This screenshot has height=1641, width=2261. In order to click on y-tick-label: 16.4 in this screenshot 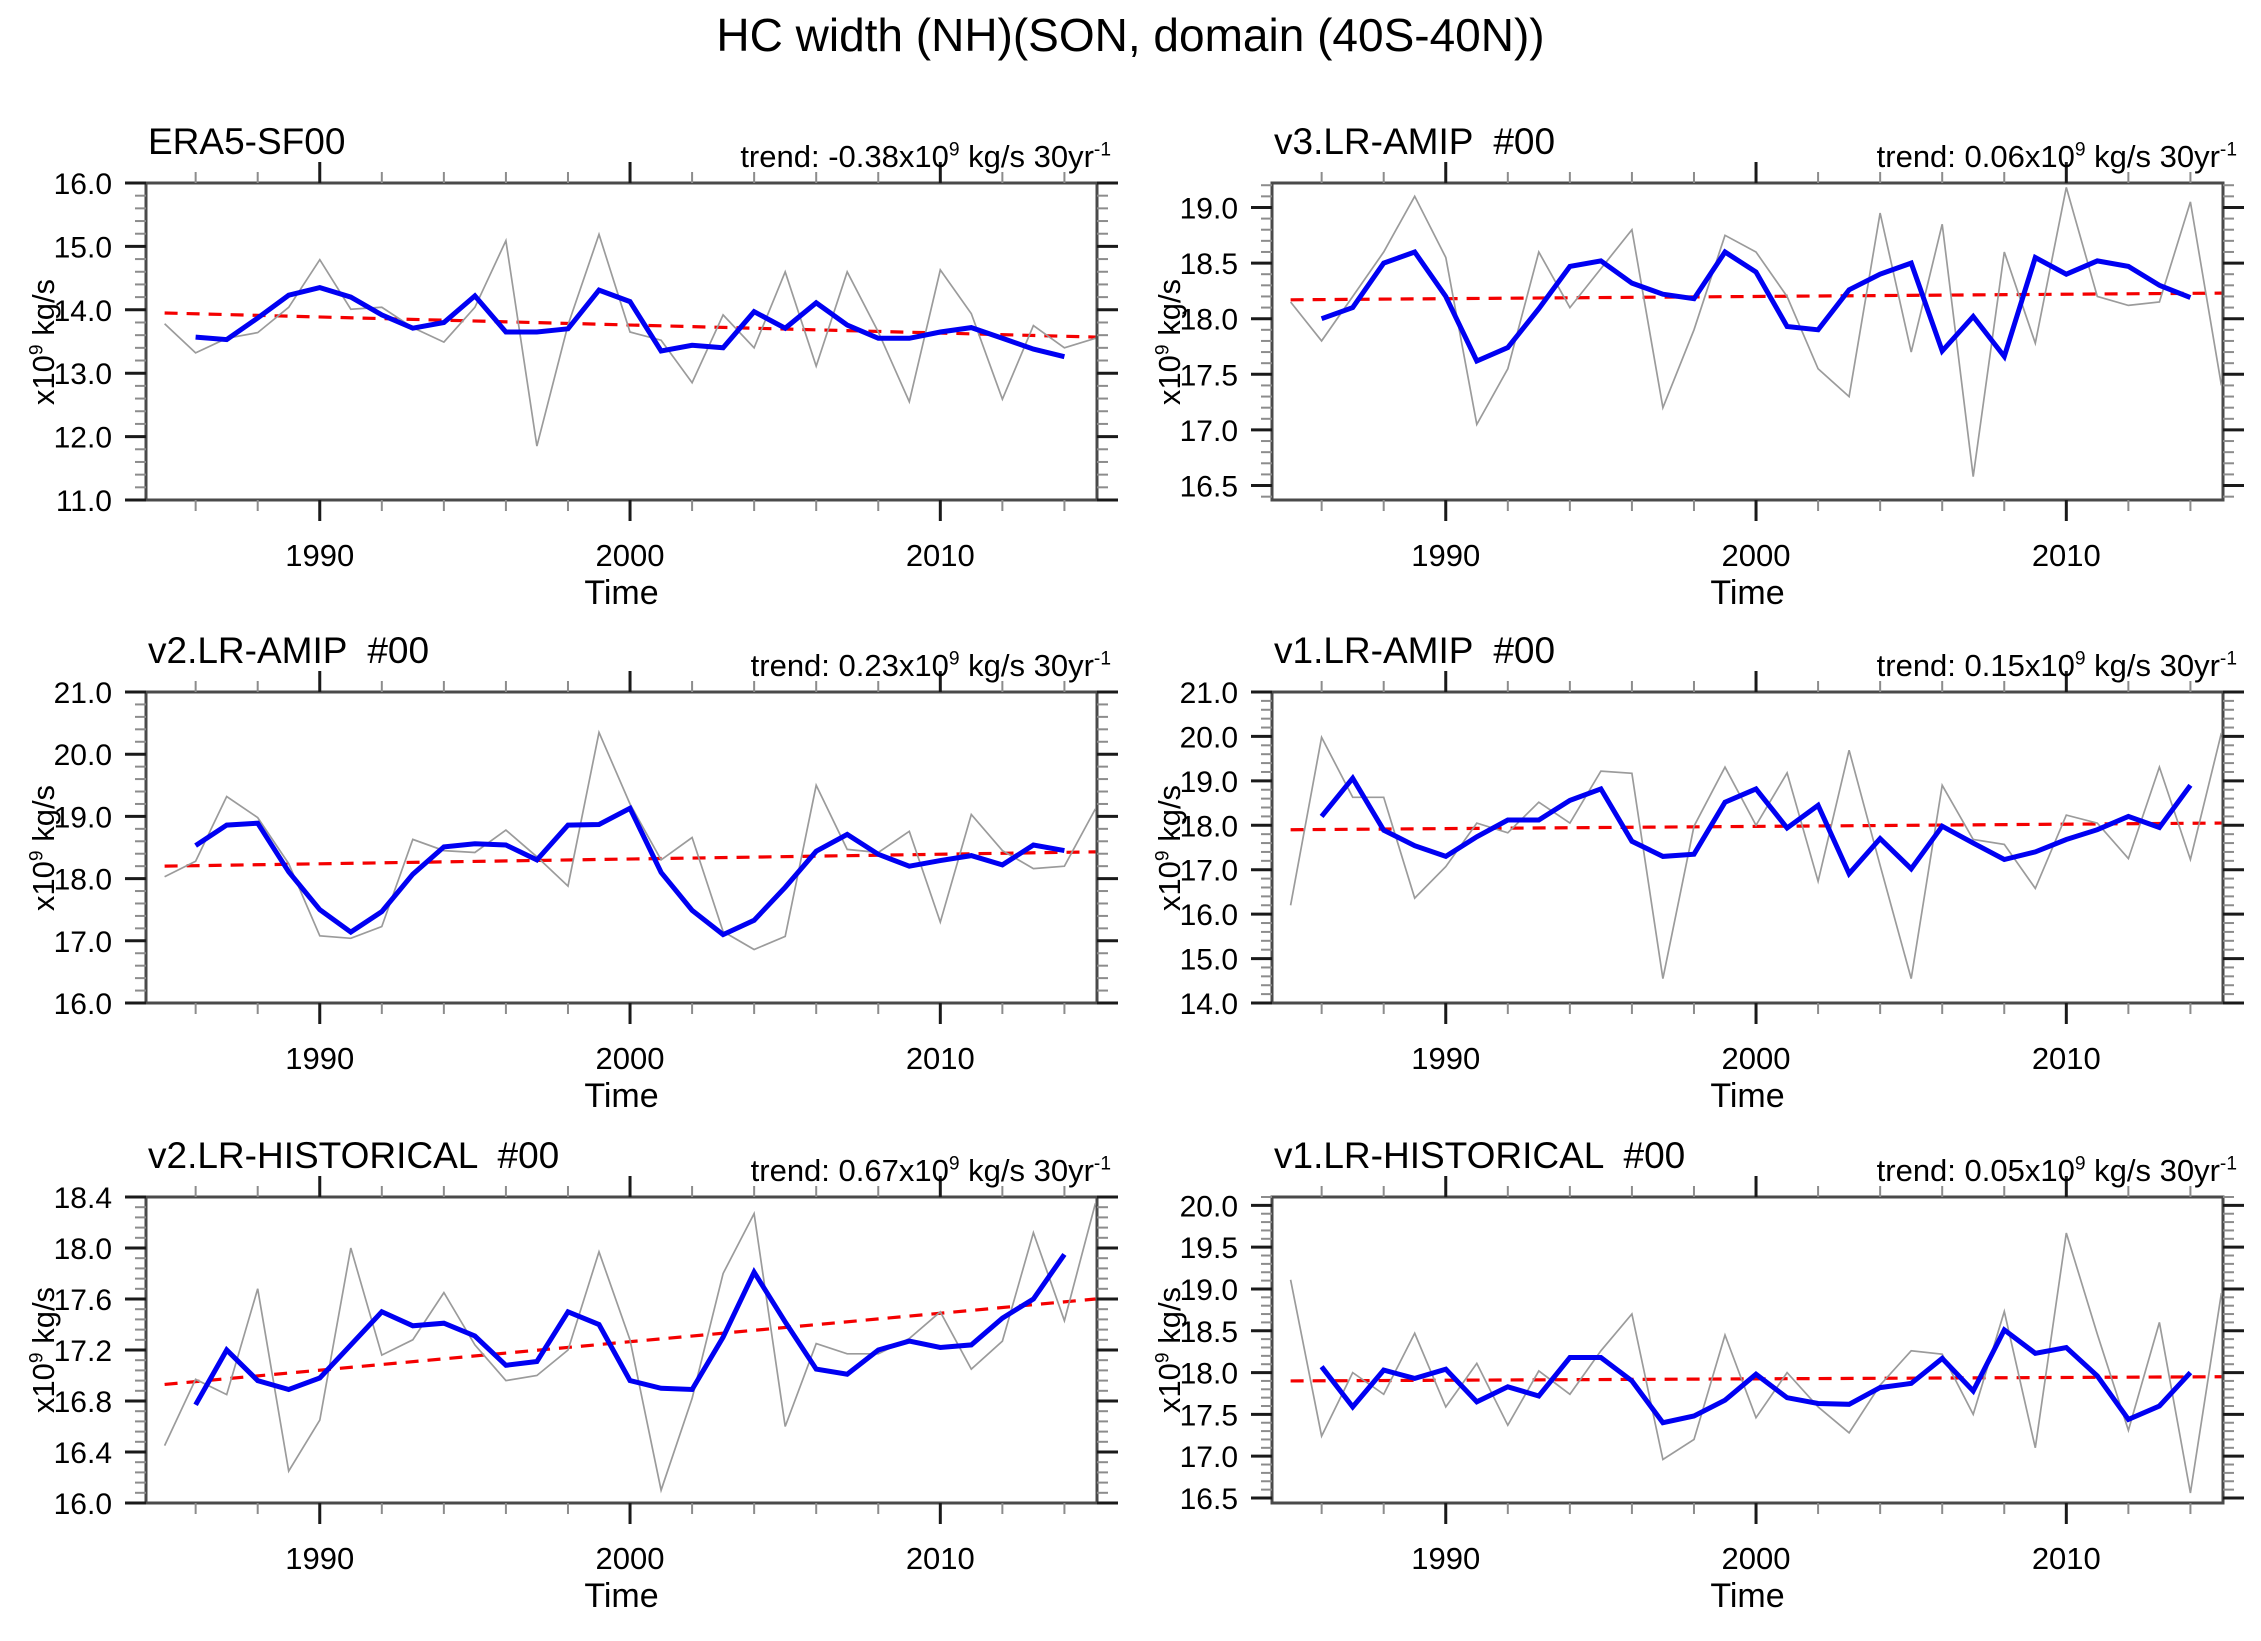, I will do `click(83, 1453)`.